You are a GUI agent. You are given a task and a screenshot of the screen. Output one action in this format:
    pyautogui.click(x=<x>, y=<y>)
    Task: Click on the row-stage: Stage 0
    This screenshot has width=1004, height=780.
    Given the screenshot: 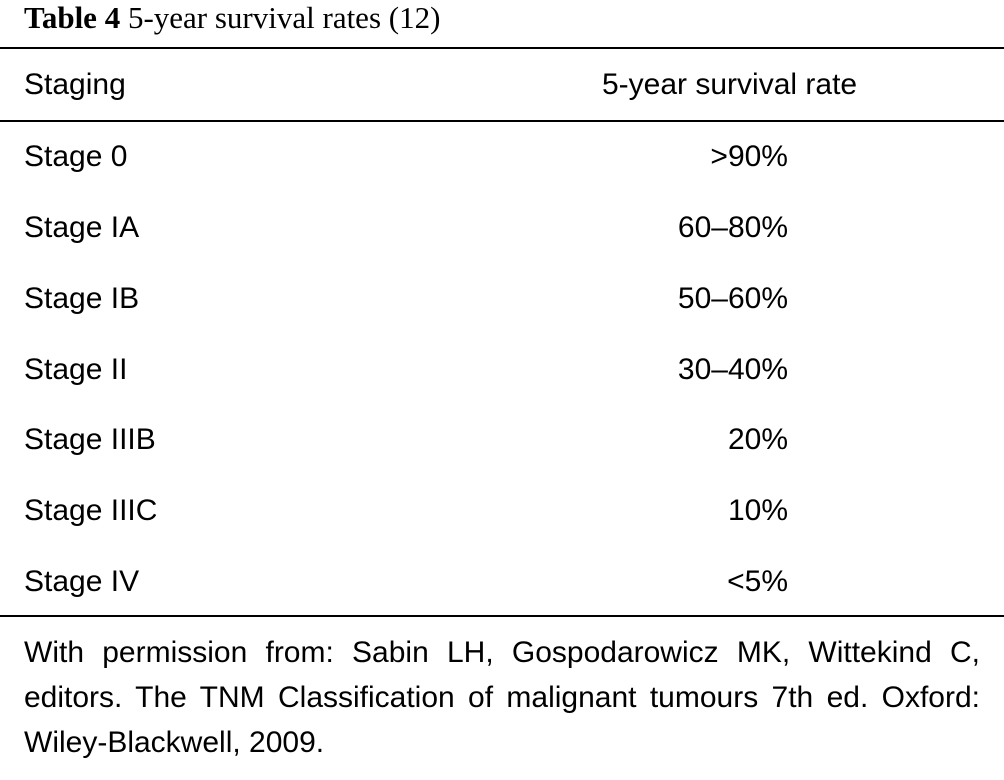 What is the action you would take?
    pyautogui.click(x=76, y=156)
    